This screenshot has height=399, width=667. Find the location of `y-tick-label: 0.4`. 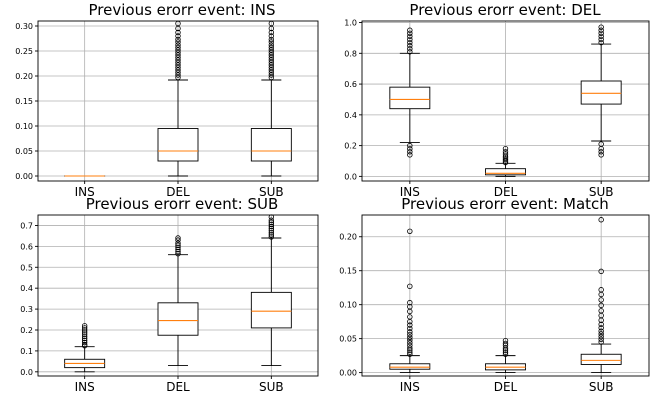

y-tick-label: 0.4 is located at coordinates (26, 288).